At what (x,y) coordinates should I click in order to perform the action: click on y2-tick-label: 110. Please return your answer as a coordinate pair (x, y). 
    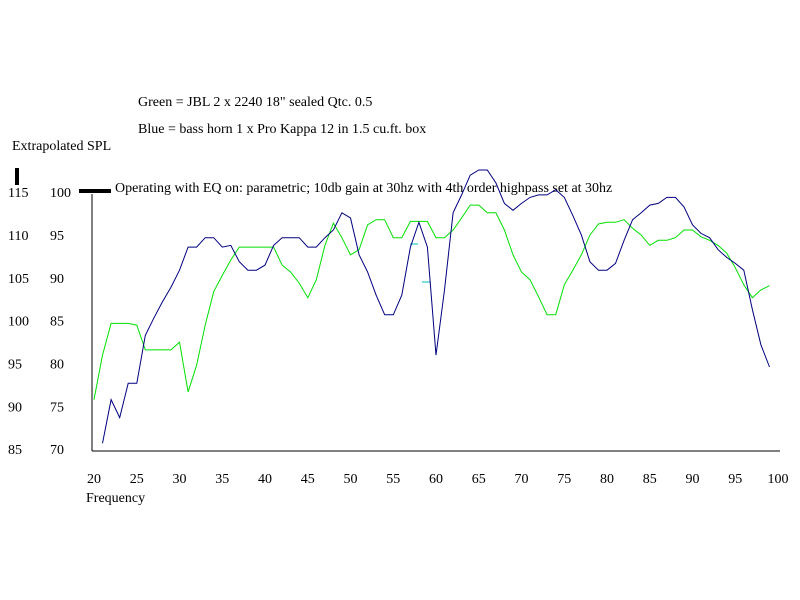
    Looking at the image, I should click on (18, 236).